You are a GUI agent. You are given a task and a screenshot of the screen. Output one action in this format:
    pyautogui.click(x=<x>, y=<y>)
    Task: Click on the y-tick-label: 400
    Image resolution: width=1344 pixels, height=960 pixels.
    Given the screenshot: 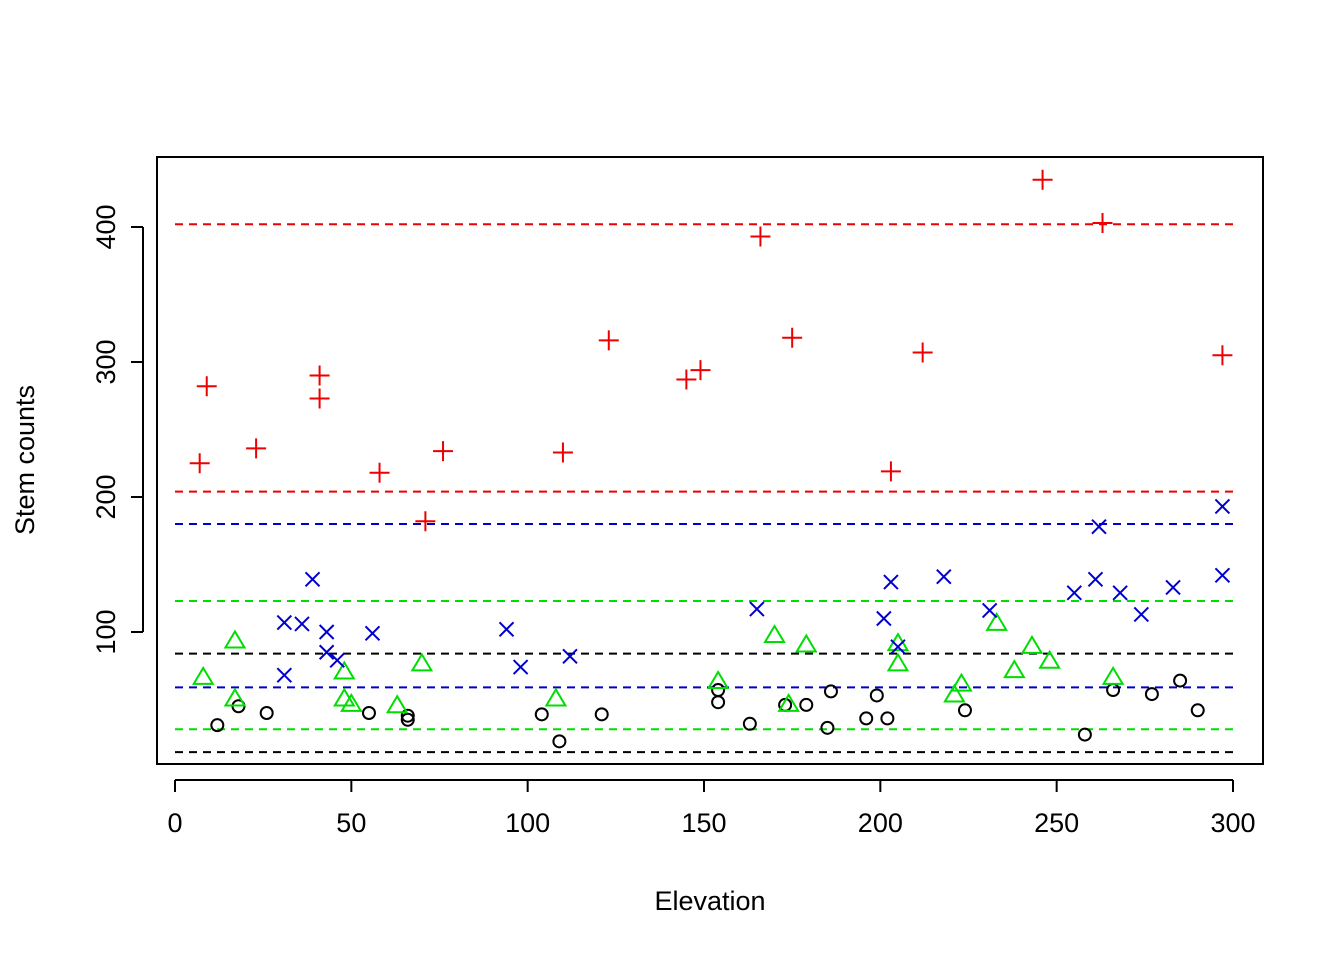 What is the action you would take?
    pyautogui.click(x=106, y=226)
    